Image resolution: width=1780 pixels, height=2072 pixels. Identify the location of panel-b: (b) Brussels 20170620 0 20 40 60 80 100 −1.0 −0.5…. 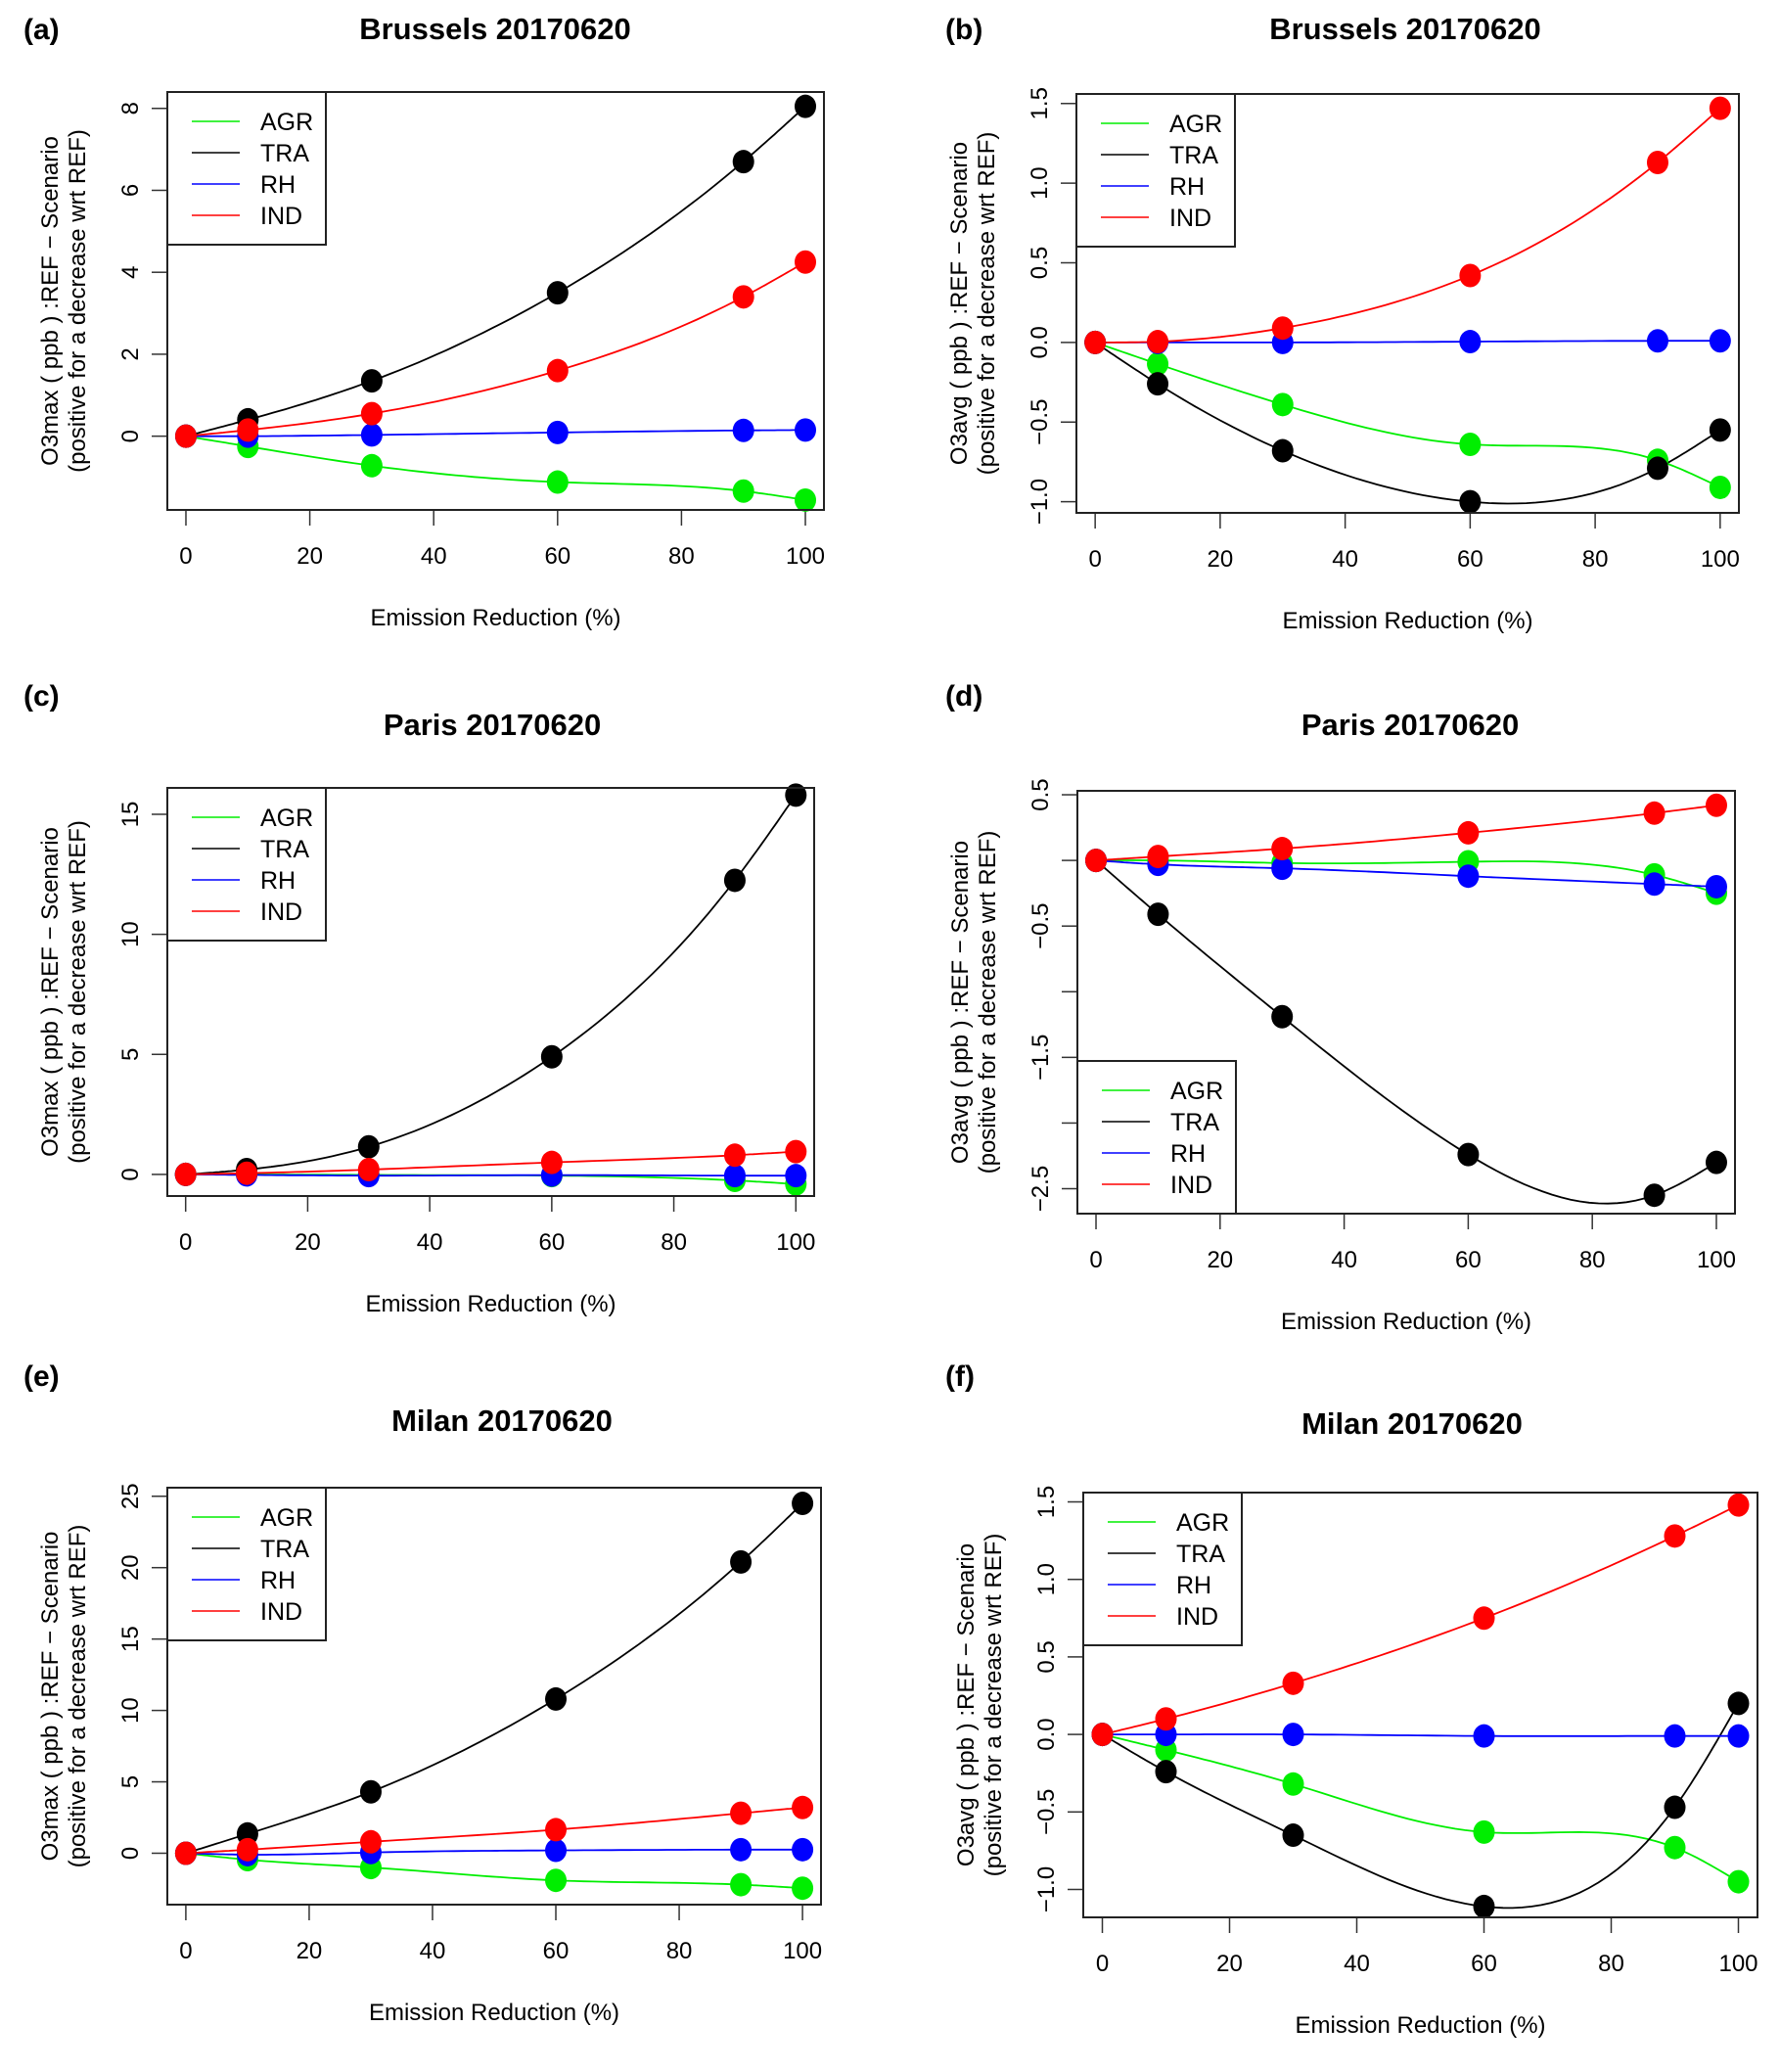
(1343, 323).